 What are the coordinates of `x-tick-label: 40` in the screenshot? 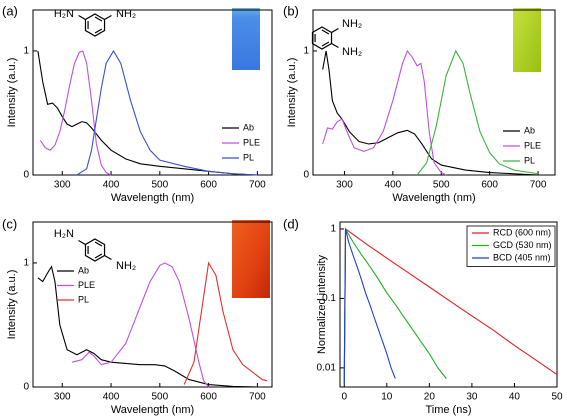 It's located at (515, 397).